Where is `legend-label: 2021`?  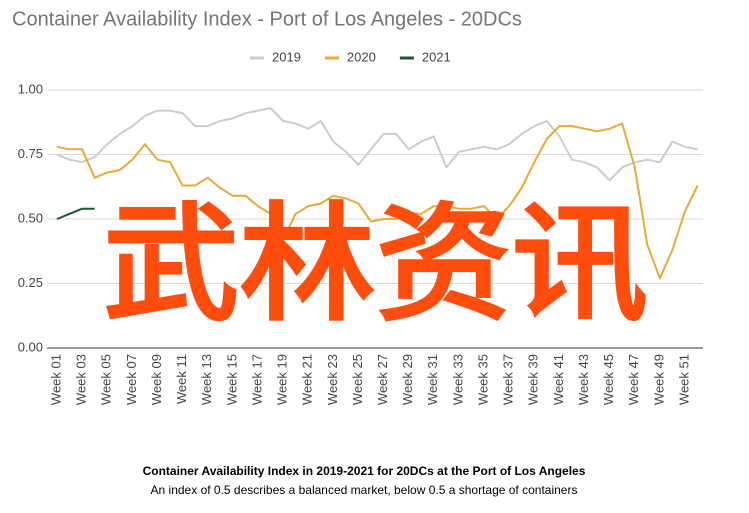
legend-label: 2021 is located at coordinates (436, 56).